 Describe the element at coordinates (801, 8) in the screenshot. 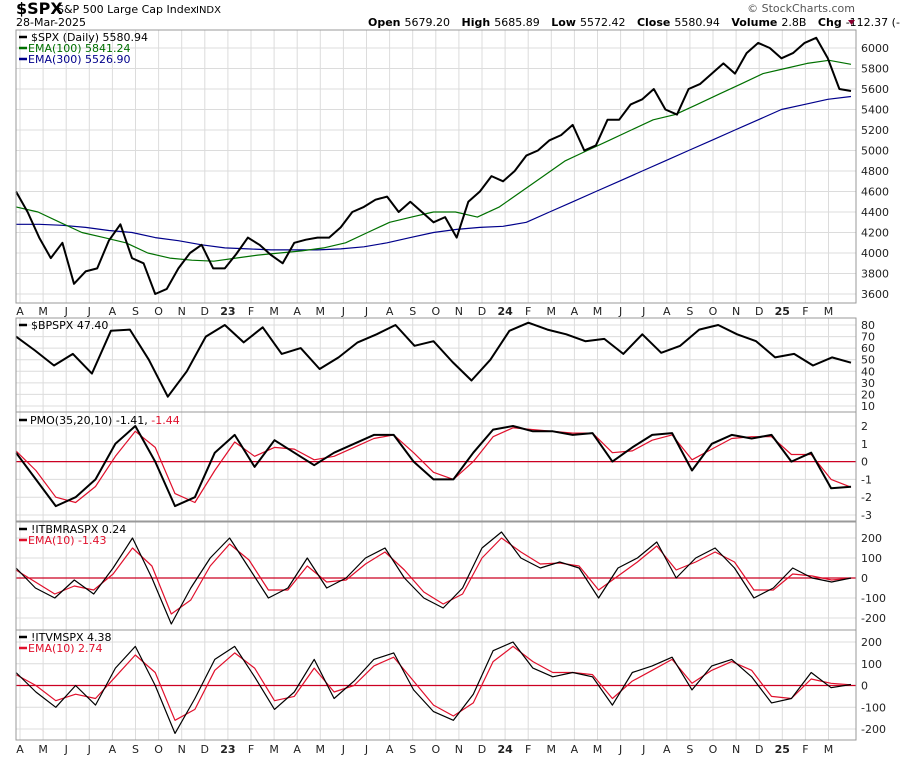

I see `watermark: © StockCharts.com` at that location.